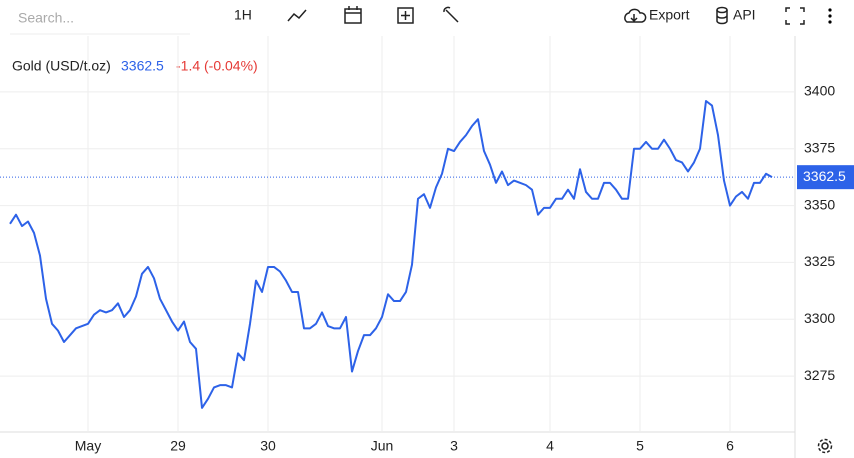 The width and height of the screenshot is (854, 458). Describe the element at coordinates (178, 446) in the screenshot. I see `x-tick-label: 29` at that location.